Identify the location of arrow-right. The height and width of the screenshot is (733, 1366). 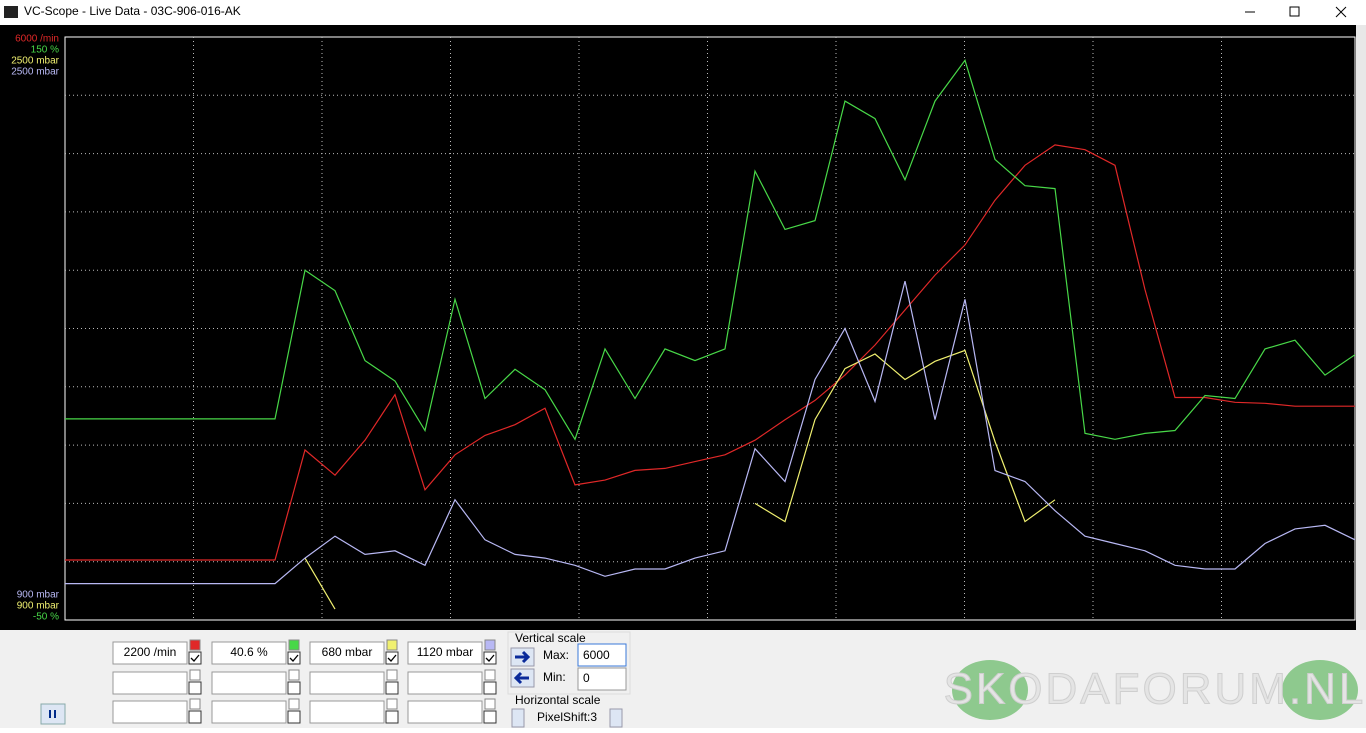
(523, 657).